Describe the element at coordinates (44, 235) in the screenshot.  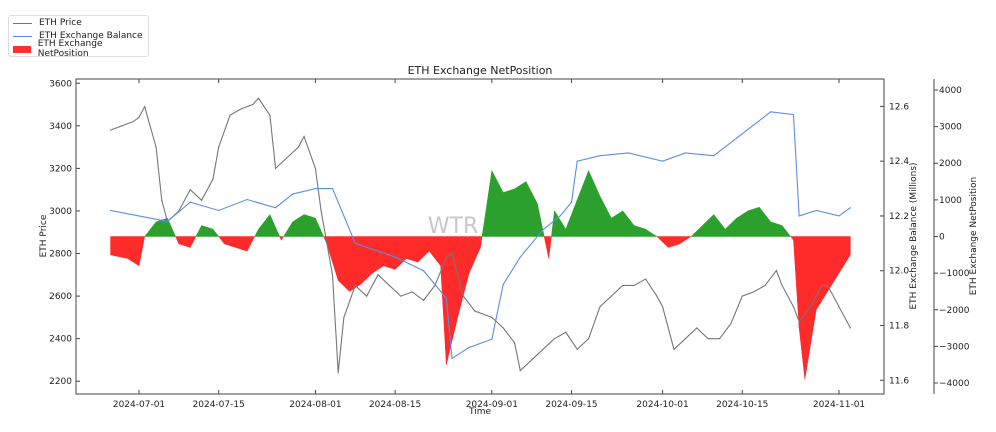
I see `y-axis-label-price: ETH Price` at that location.